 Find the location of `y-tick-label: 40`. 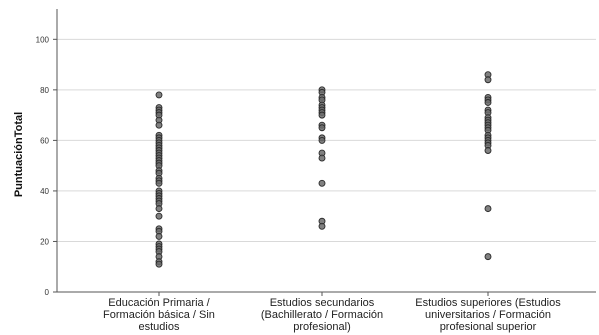

y-tick-label: 40 is located at coordinates (44, 191).